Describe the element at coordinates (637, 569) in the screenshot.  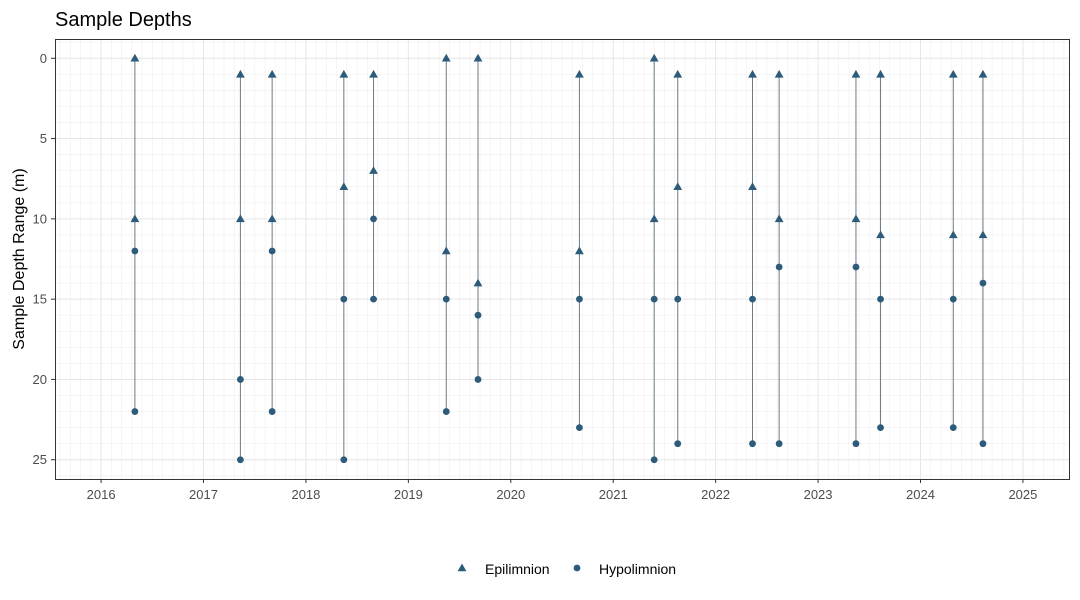
I see `legend-label: Hypolimnion` at that location.